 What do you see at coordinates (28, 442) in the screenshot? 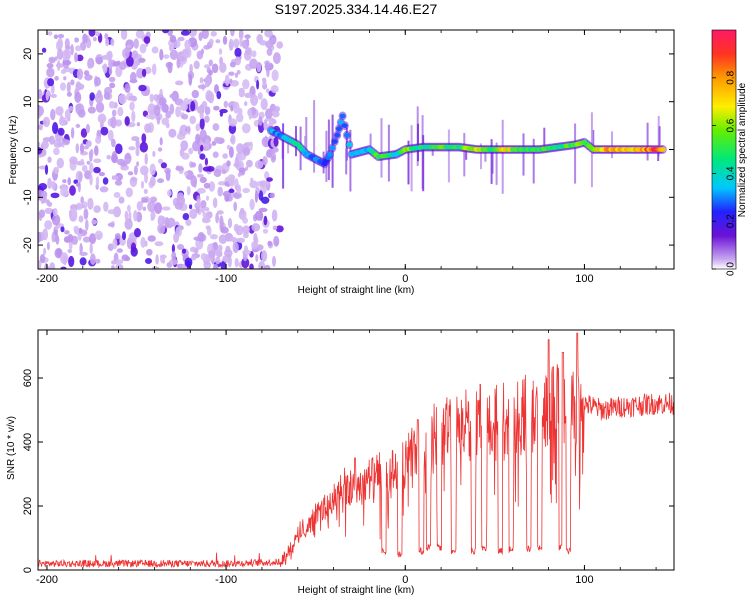
I see `y-tick-label: 400` at bounding box center [28, 442].